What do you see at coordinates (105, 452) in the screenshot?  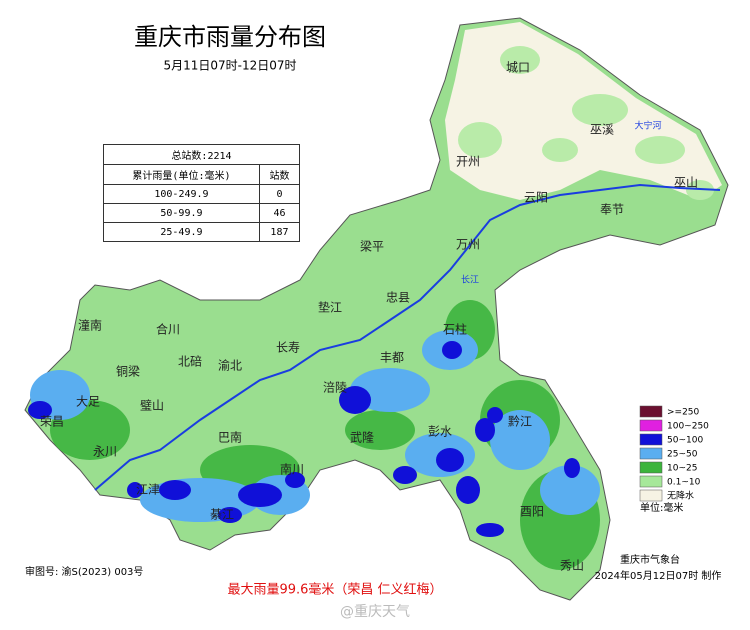 I see `district-label: 永川` at bounding box center [105, 452].